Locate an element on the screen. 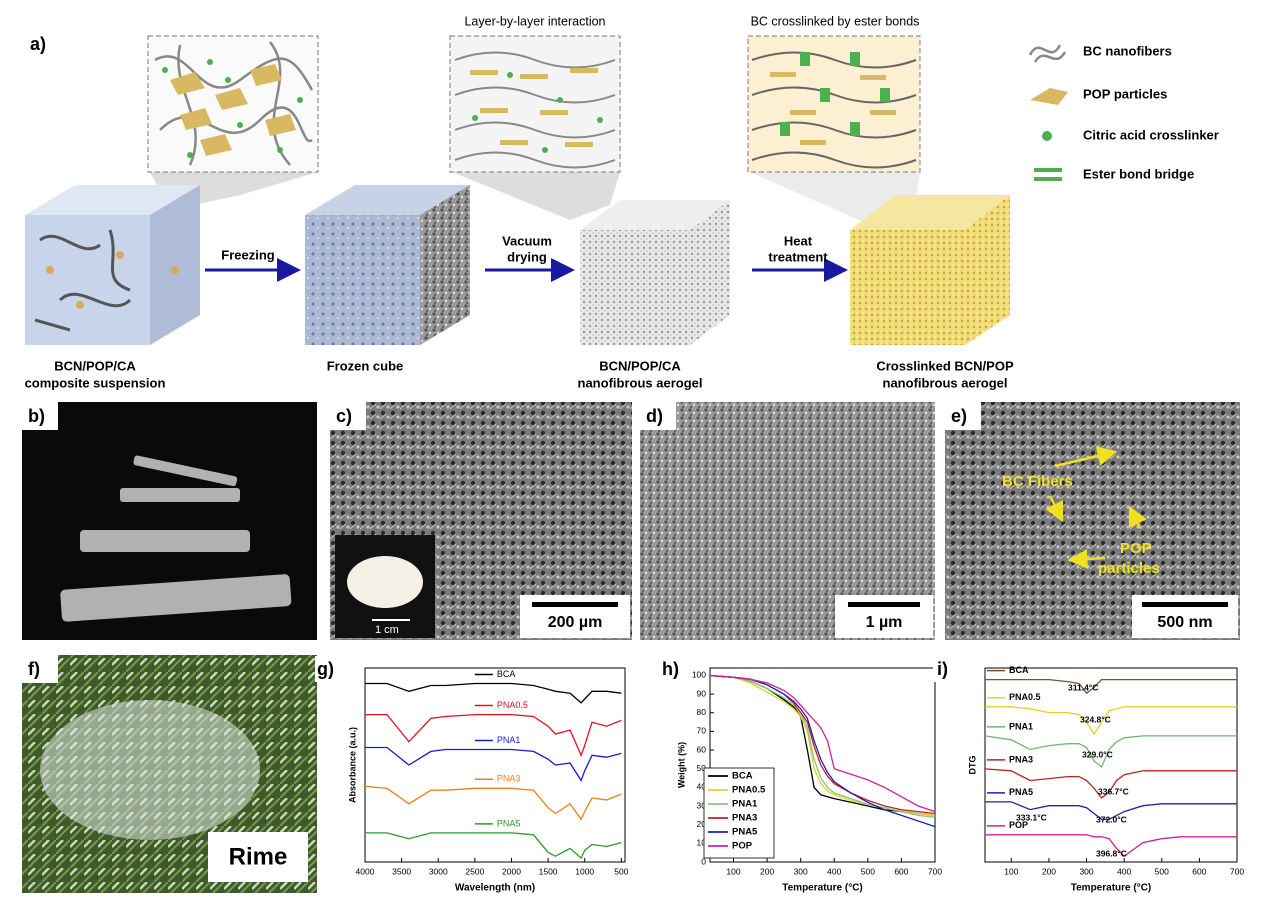  scale-bar-label: 1 µm is located at coordinates (884, 622).